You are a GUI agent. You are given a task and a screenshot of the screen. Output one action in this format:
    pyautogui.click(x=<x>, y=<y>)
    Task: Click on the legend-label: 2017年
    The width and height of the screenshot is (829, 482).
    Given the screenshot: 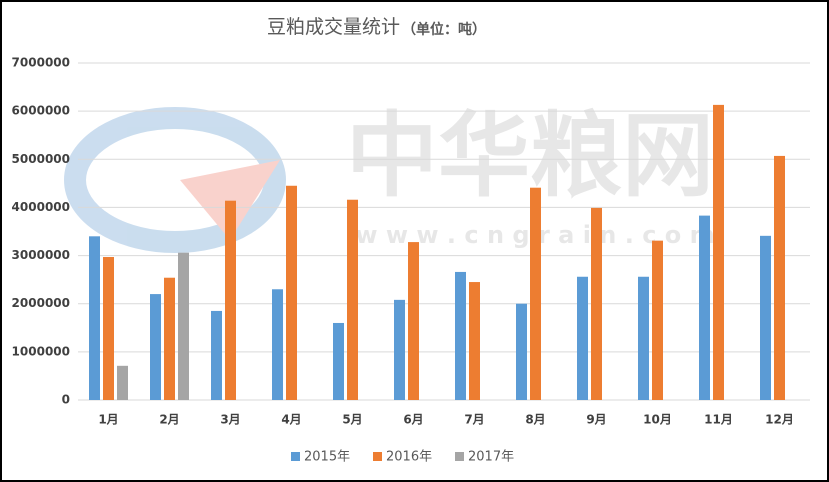 What is the action you would take?
    pyautogui.click(x=491, y=457)
    